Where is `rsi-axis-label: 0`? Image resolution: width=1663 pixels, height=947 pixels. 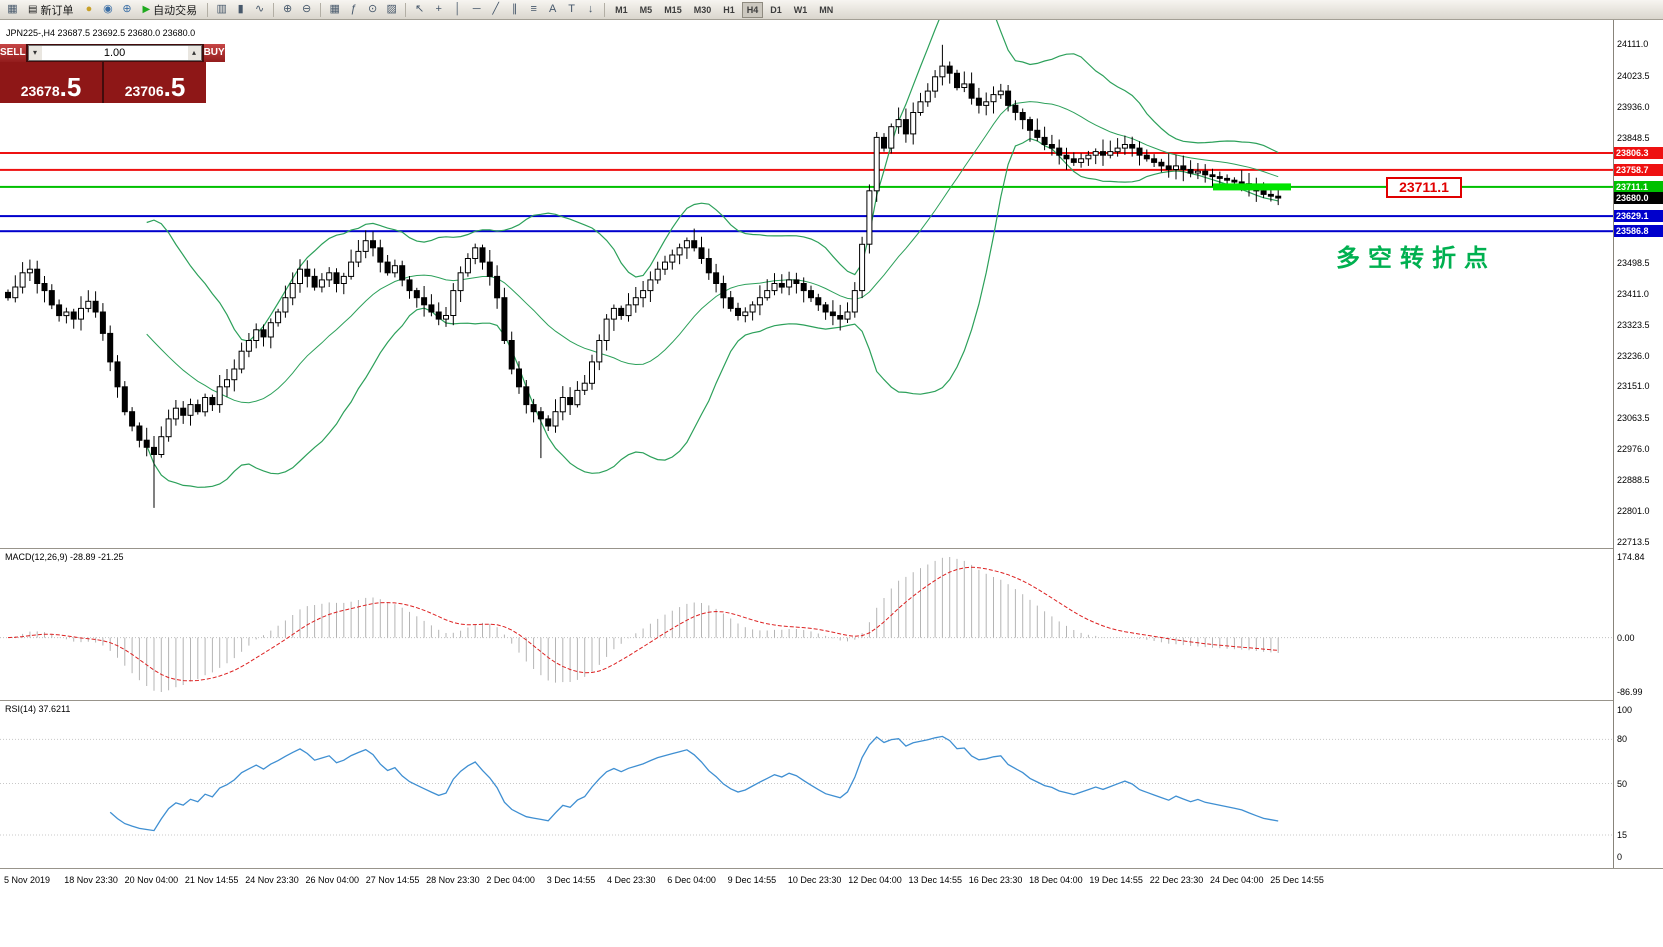
rsi-axis-label: 0 is located at coordinates (1620, 857).